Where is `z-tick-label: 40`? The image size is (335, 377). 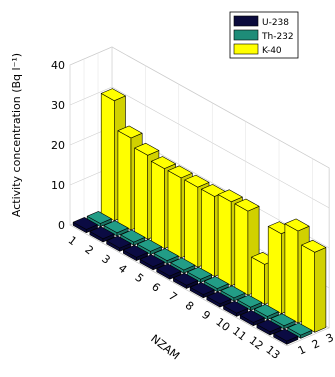 z-tick-label: 40 is located at coordinates (58, 65).